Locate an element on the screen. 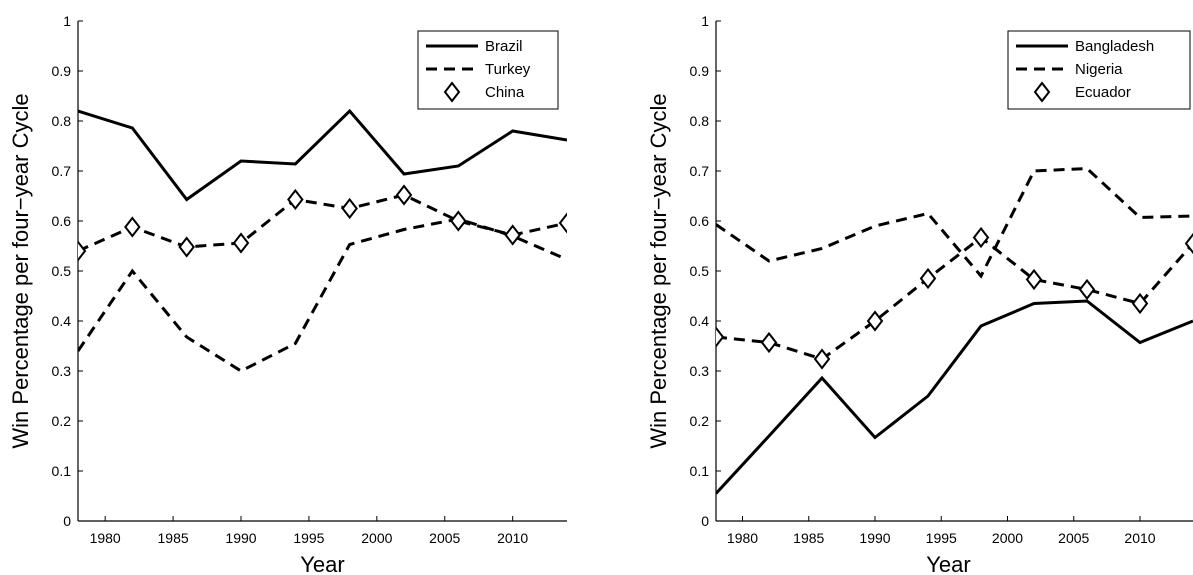 Image resolution: width=1193 pixels, height=575 pixels. series-line-turkey is located at coordinates (322, 295).